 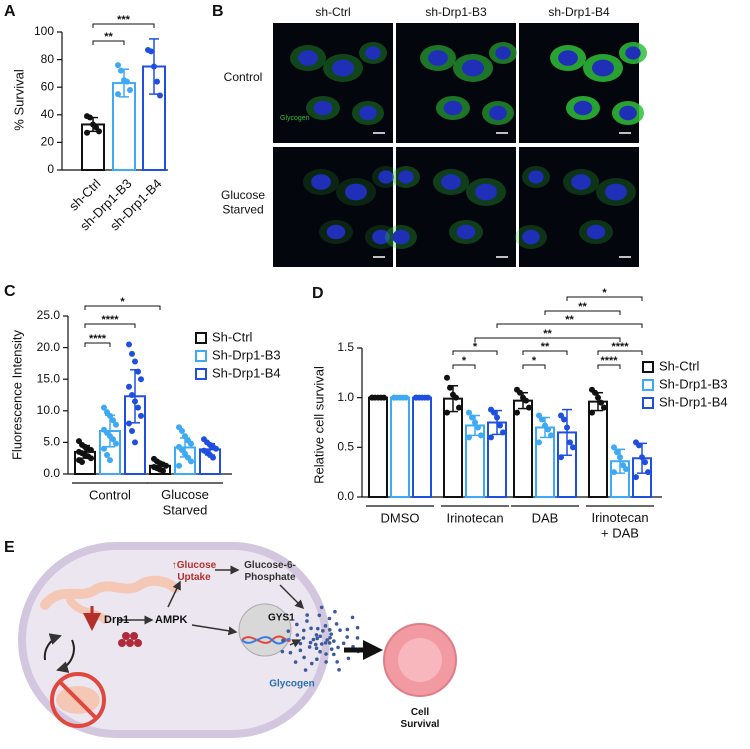 What do you see at coordinates (218, 11) in the screenshot?
I see `panel-label: B` at bounding box center [218, 11].